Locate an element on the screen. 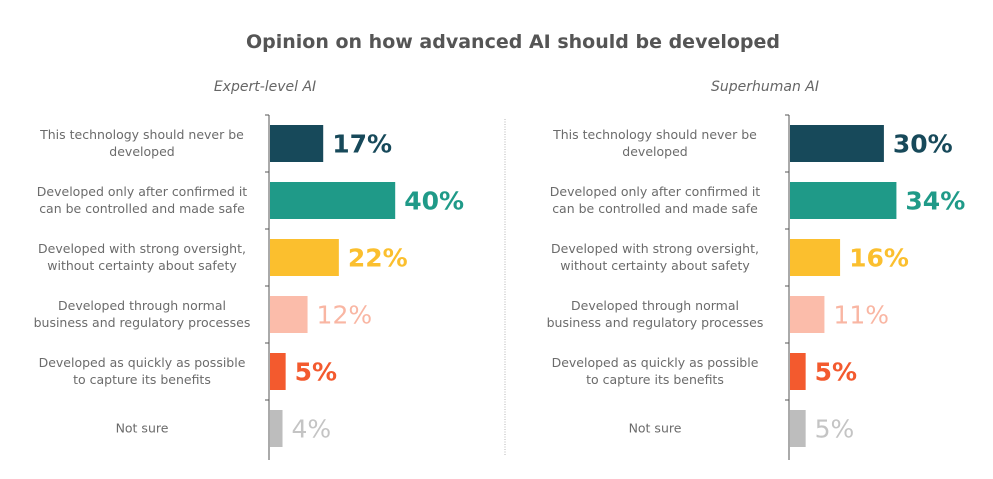 Image resolution: width=993 pixels, height=479 pixels. category-label-superhuman-4: business and regulatory processes is located at coordinates (655, 322).